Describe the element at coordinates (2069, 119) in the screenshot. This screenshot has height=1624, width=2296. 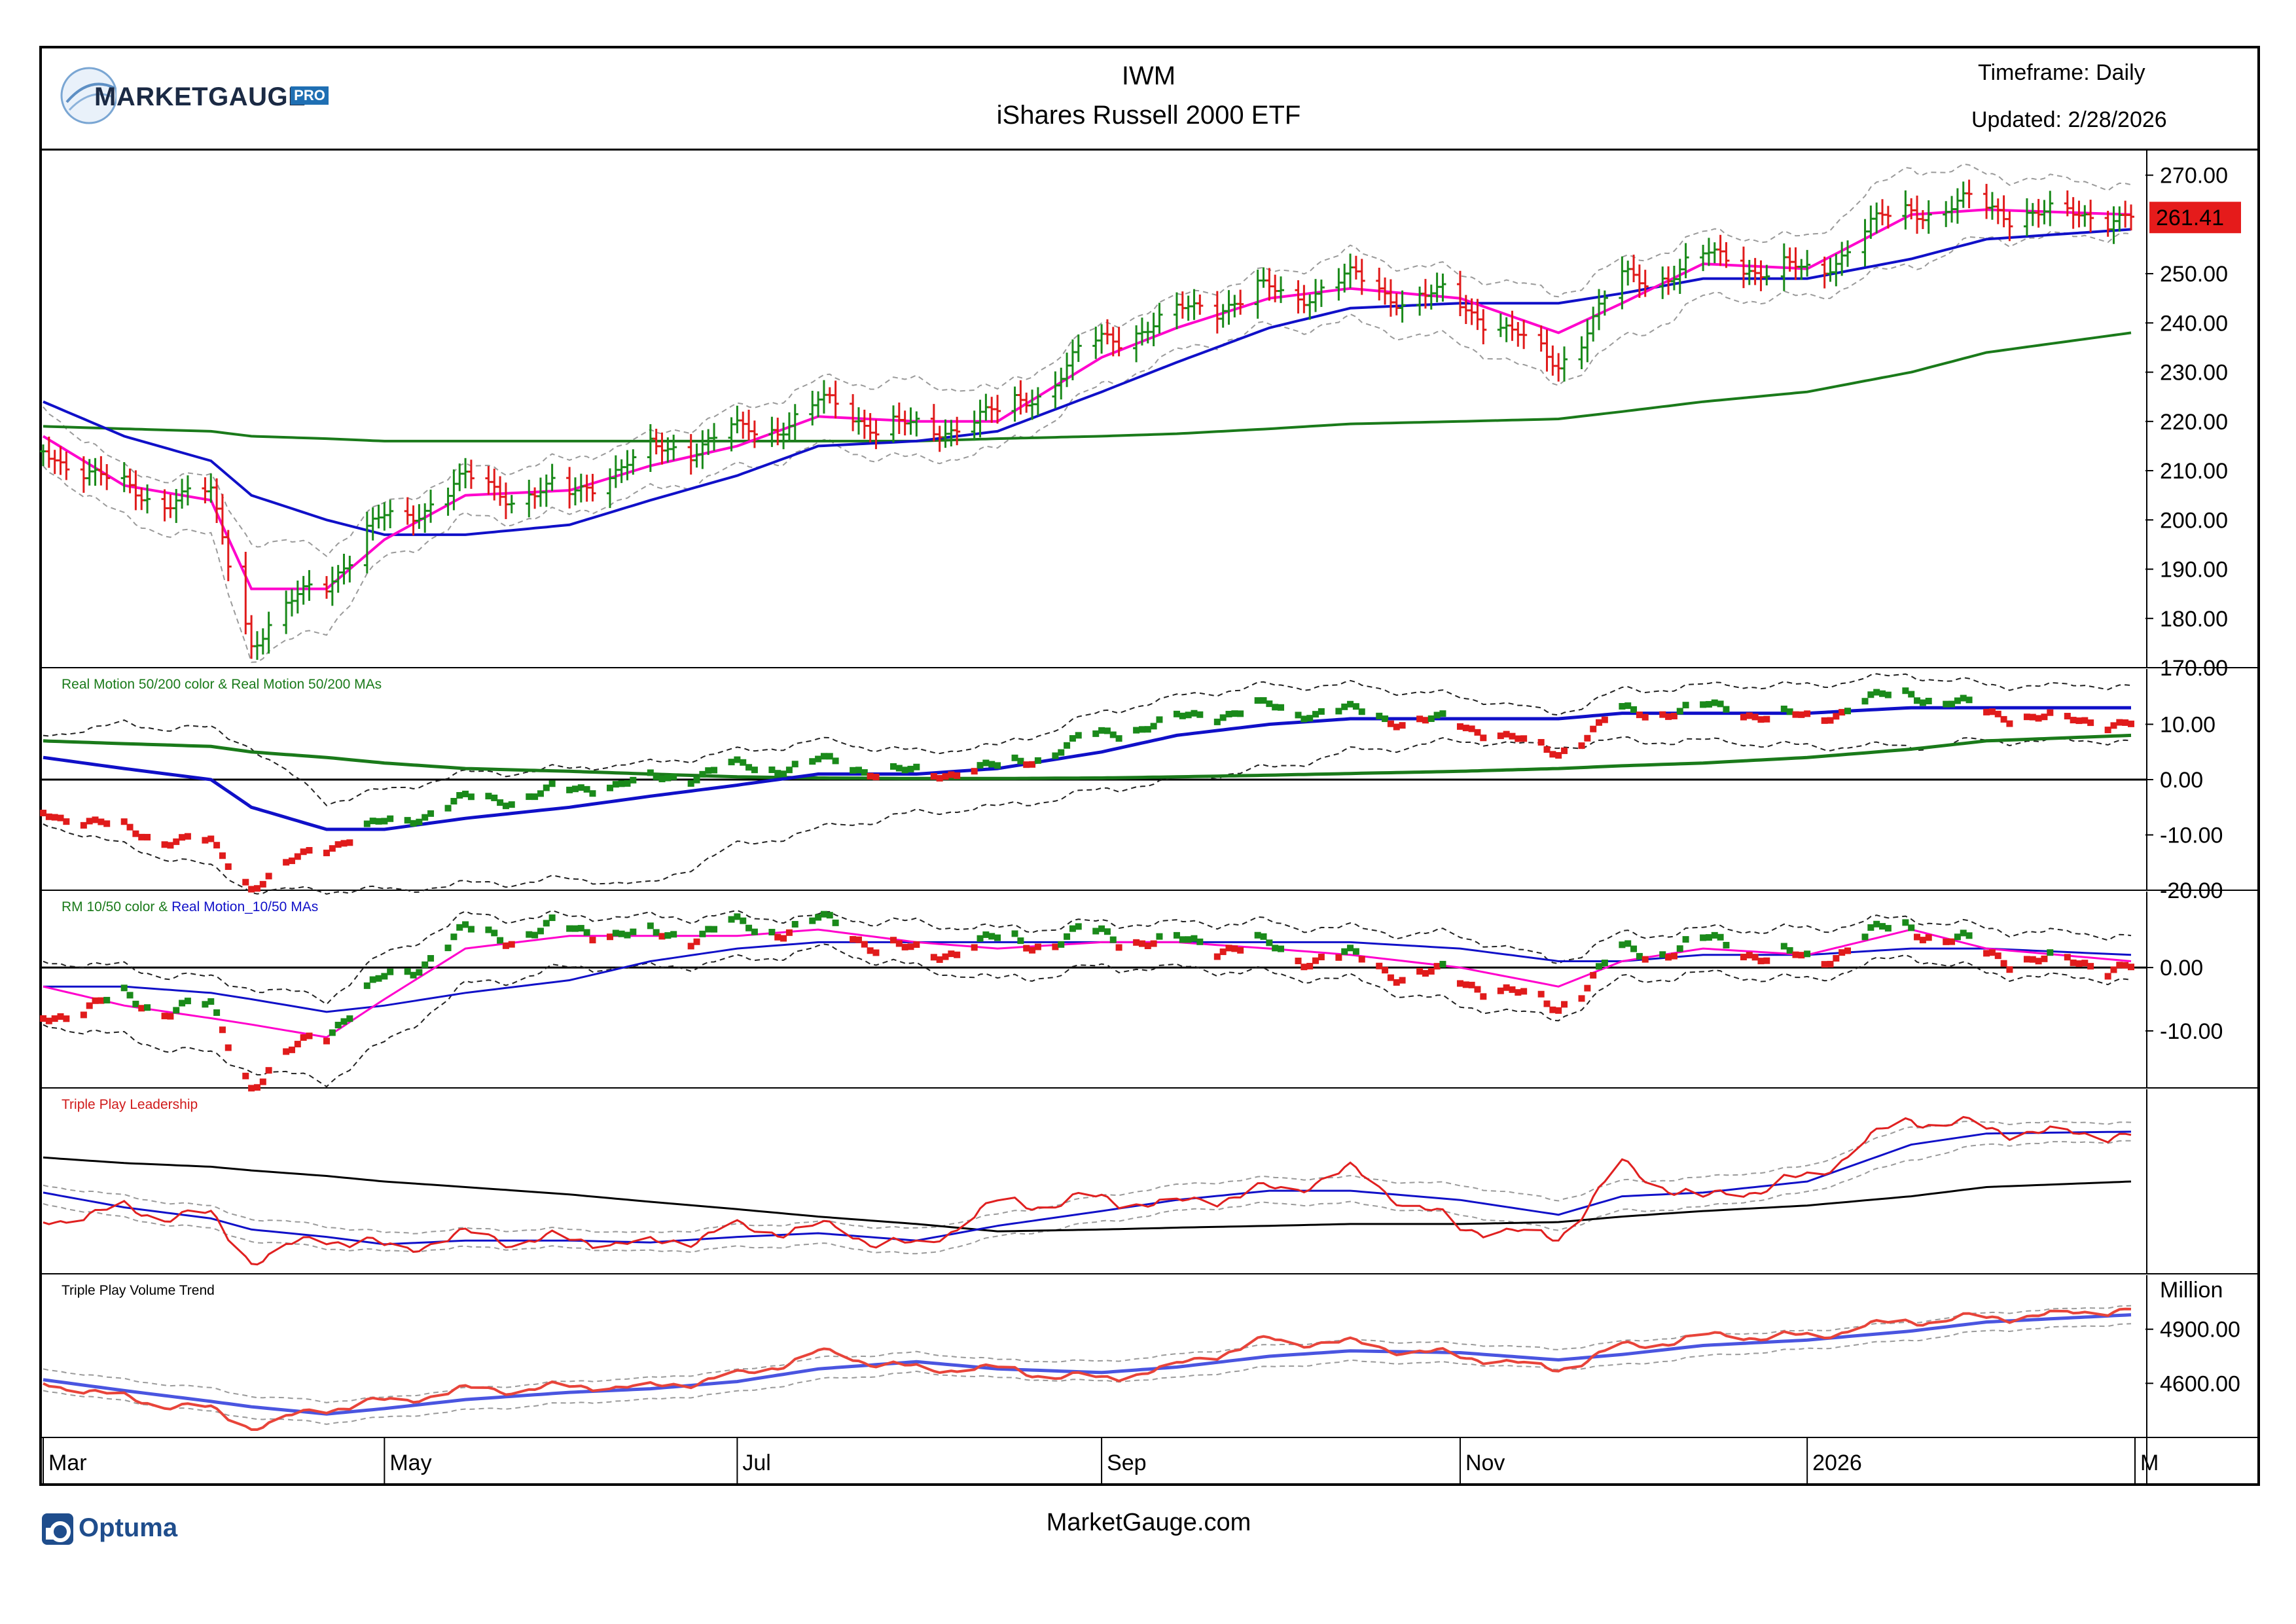
I see `updated-label: Updated: 2/28/2026` at that location.